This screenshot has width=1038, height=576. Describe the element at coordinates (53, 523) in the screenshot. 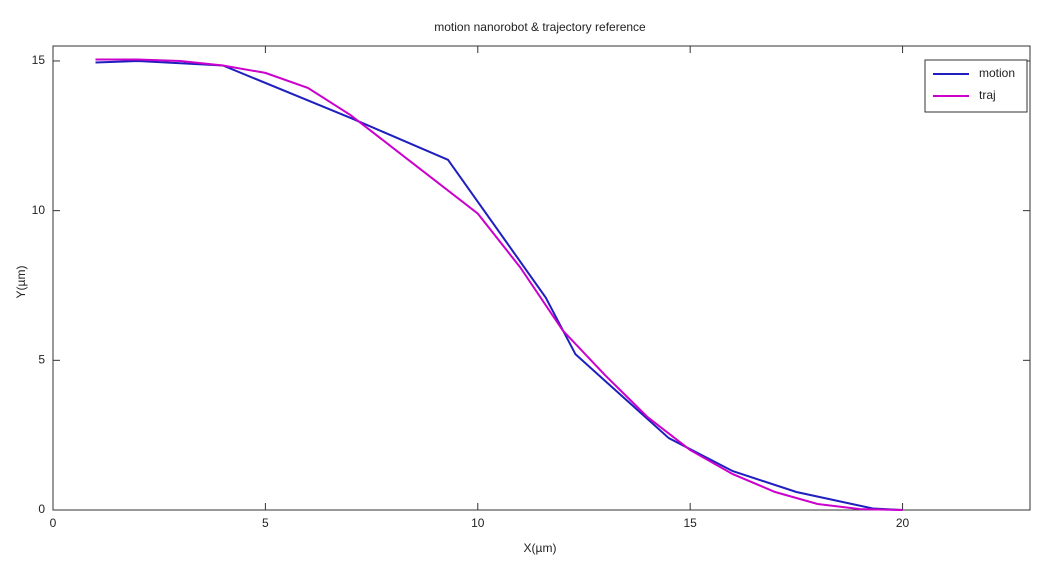

I see `x-tick-label: 0` at that location.